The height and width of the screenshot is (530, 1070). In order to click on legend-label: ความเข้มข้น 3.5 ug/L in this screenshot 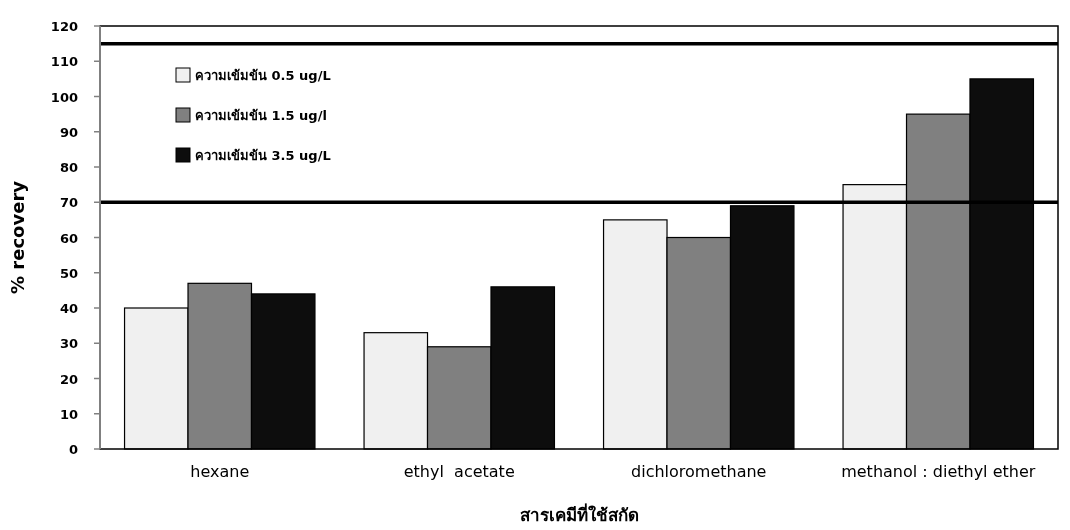, I will do `click(263, 155)`.